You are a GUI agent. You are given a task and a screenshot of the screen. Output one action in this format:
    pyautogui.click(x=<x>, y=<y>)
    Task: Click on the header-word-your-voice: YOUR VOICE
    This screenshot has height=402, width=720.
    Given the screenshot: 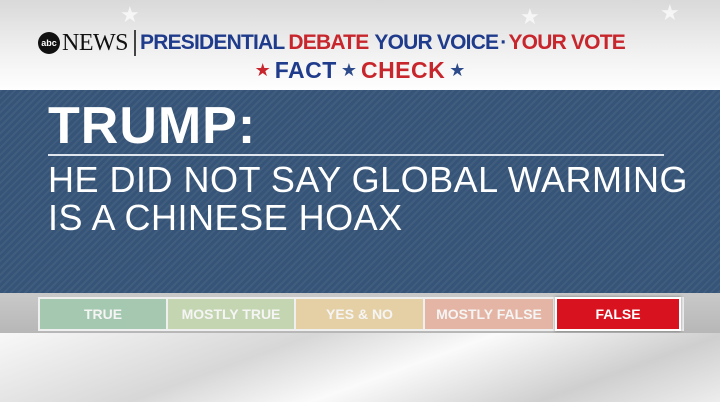 What is the action you would take?
    pyautogui.click(x=436, y=42)
    